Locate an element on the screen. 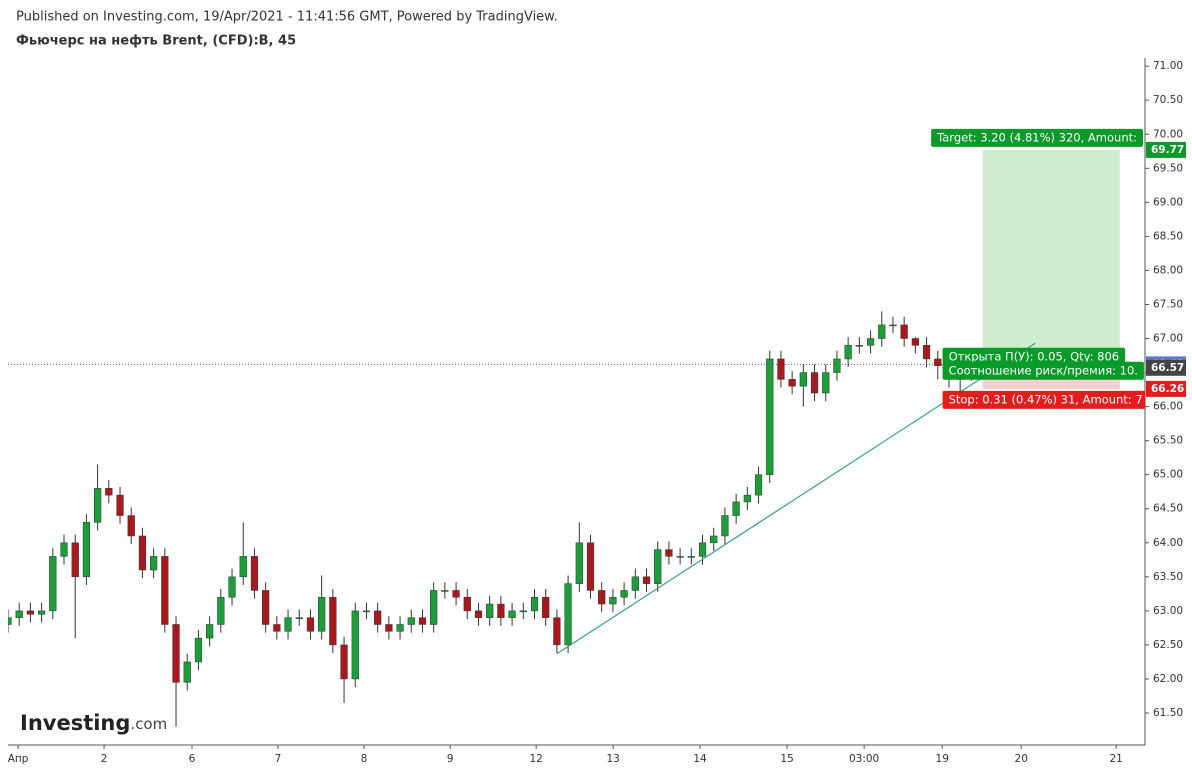  x-tick-label: 8 is located at coordinates (364, 759).